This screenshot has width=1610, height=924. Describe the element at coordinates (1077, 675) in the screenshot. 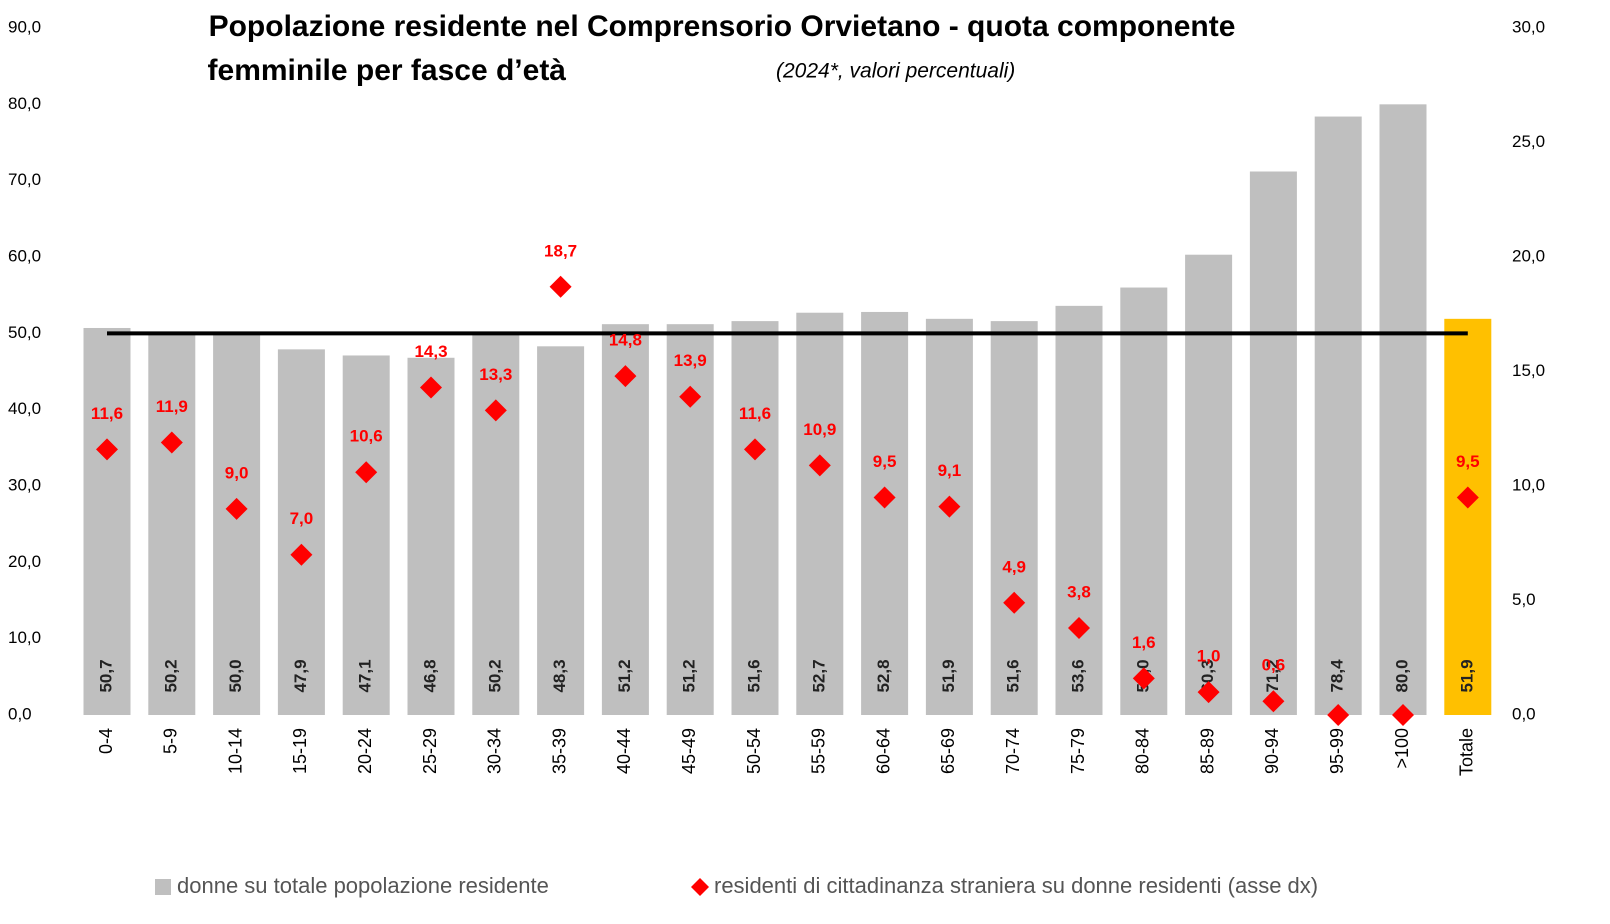

I see `bar-value-label: 53,6` at that location.